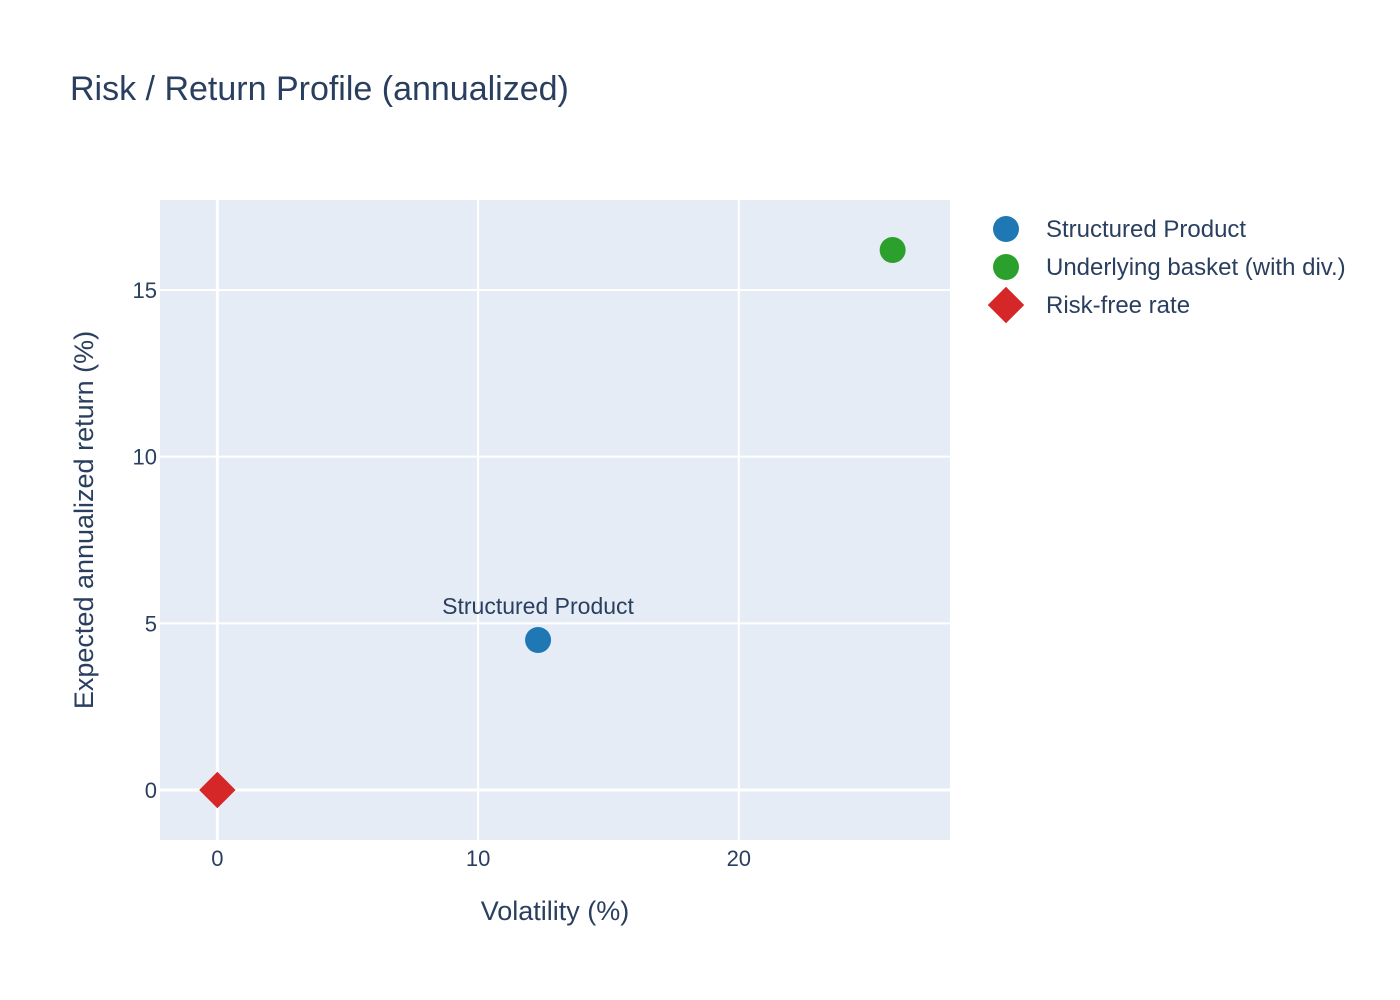 The height and width of the screenshot is (1000, 1400). What do you see at coordinates (145, 290) in the screenshot?
I see `y-tick-label: 15` at bounding box center [145, 290].